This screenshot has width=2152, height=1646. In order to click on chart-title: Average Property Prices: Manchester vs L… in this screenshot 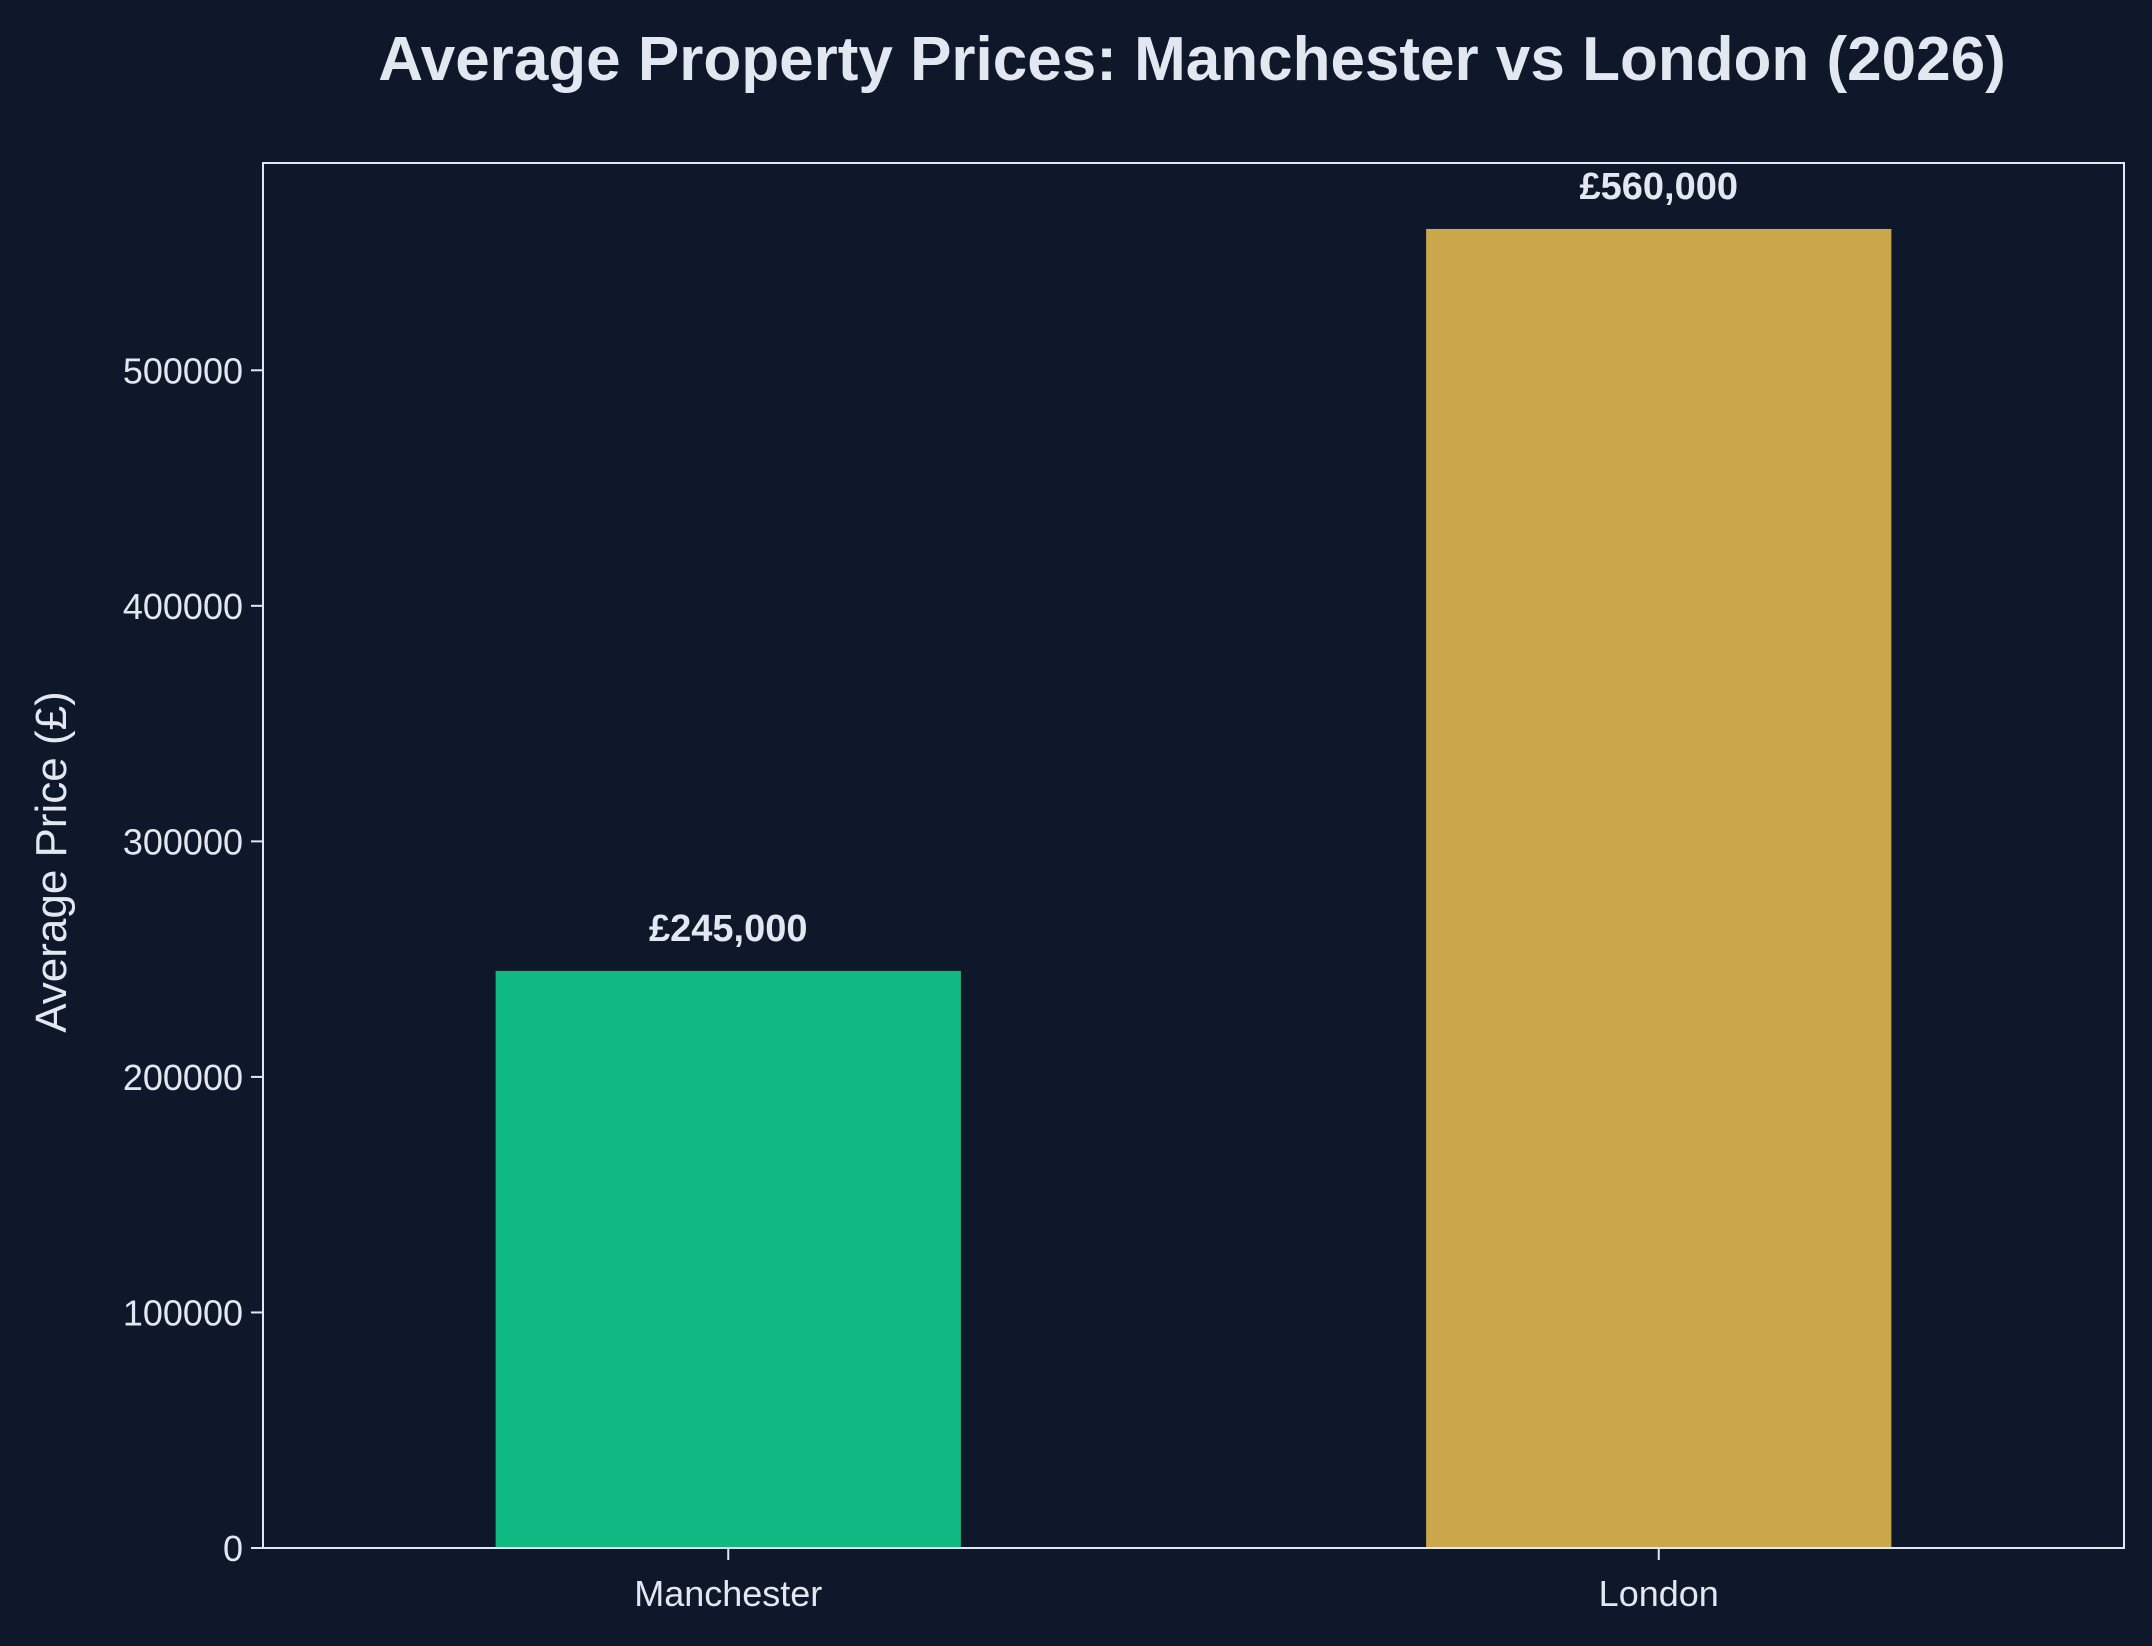, I will do `click(1192, 59)`.